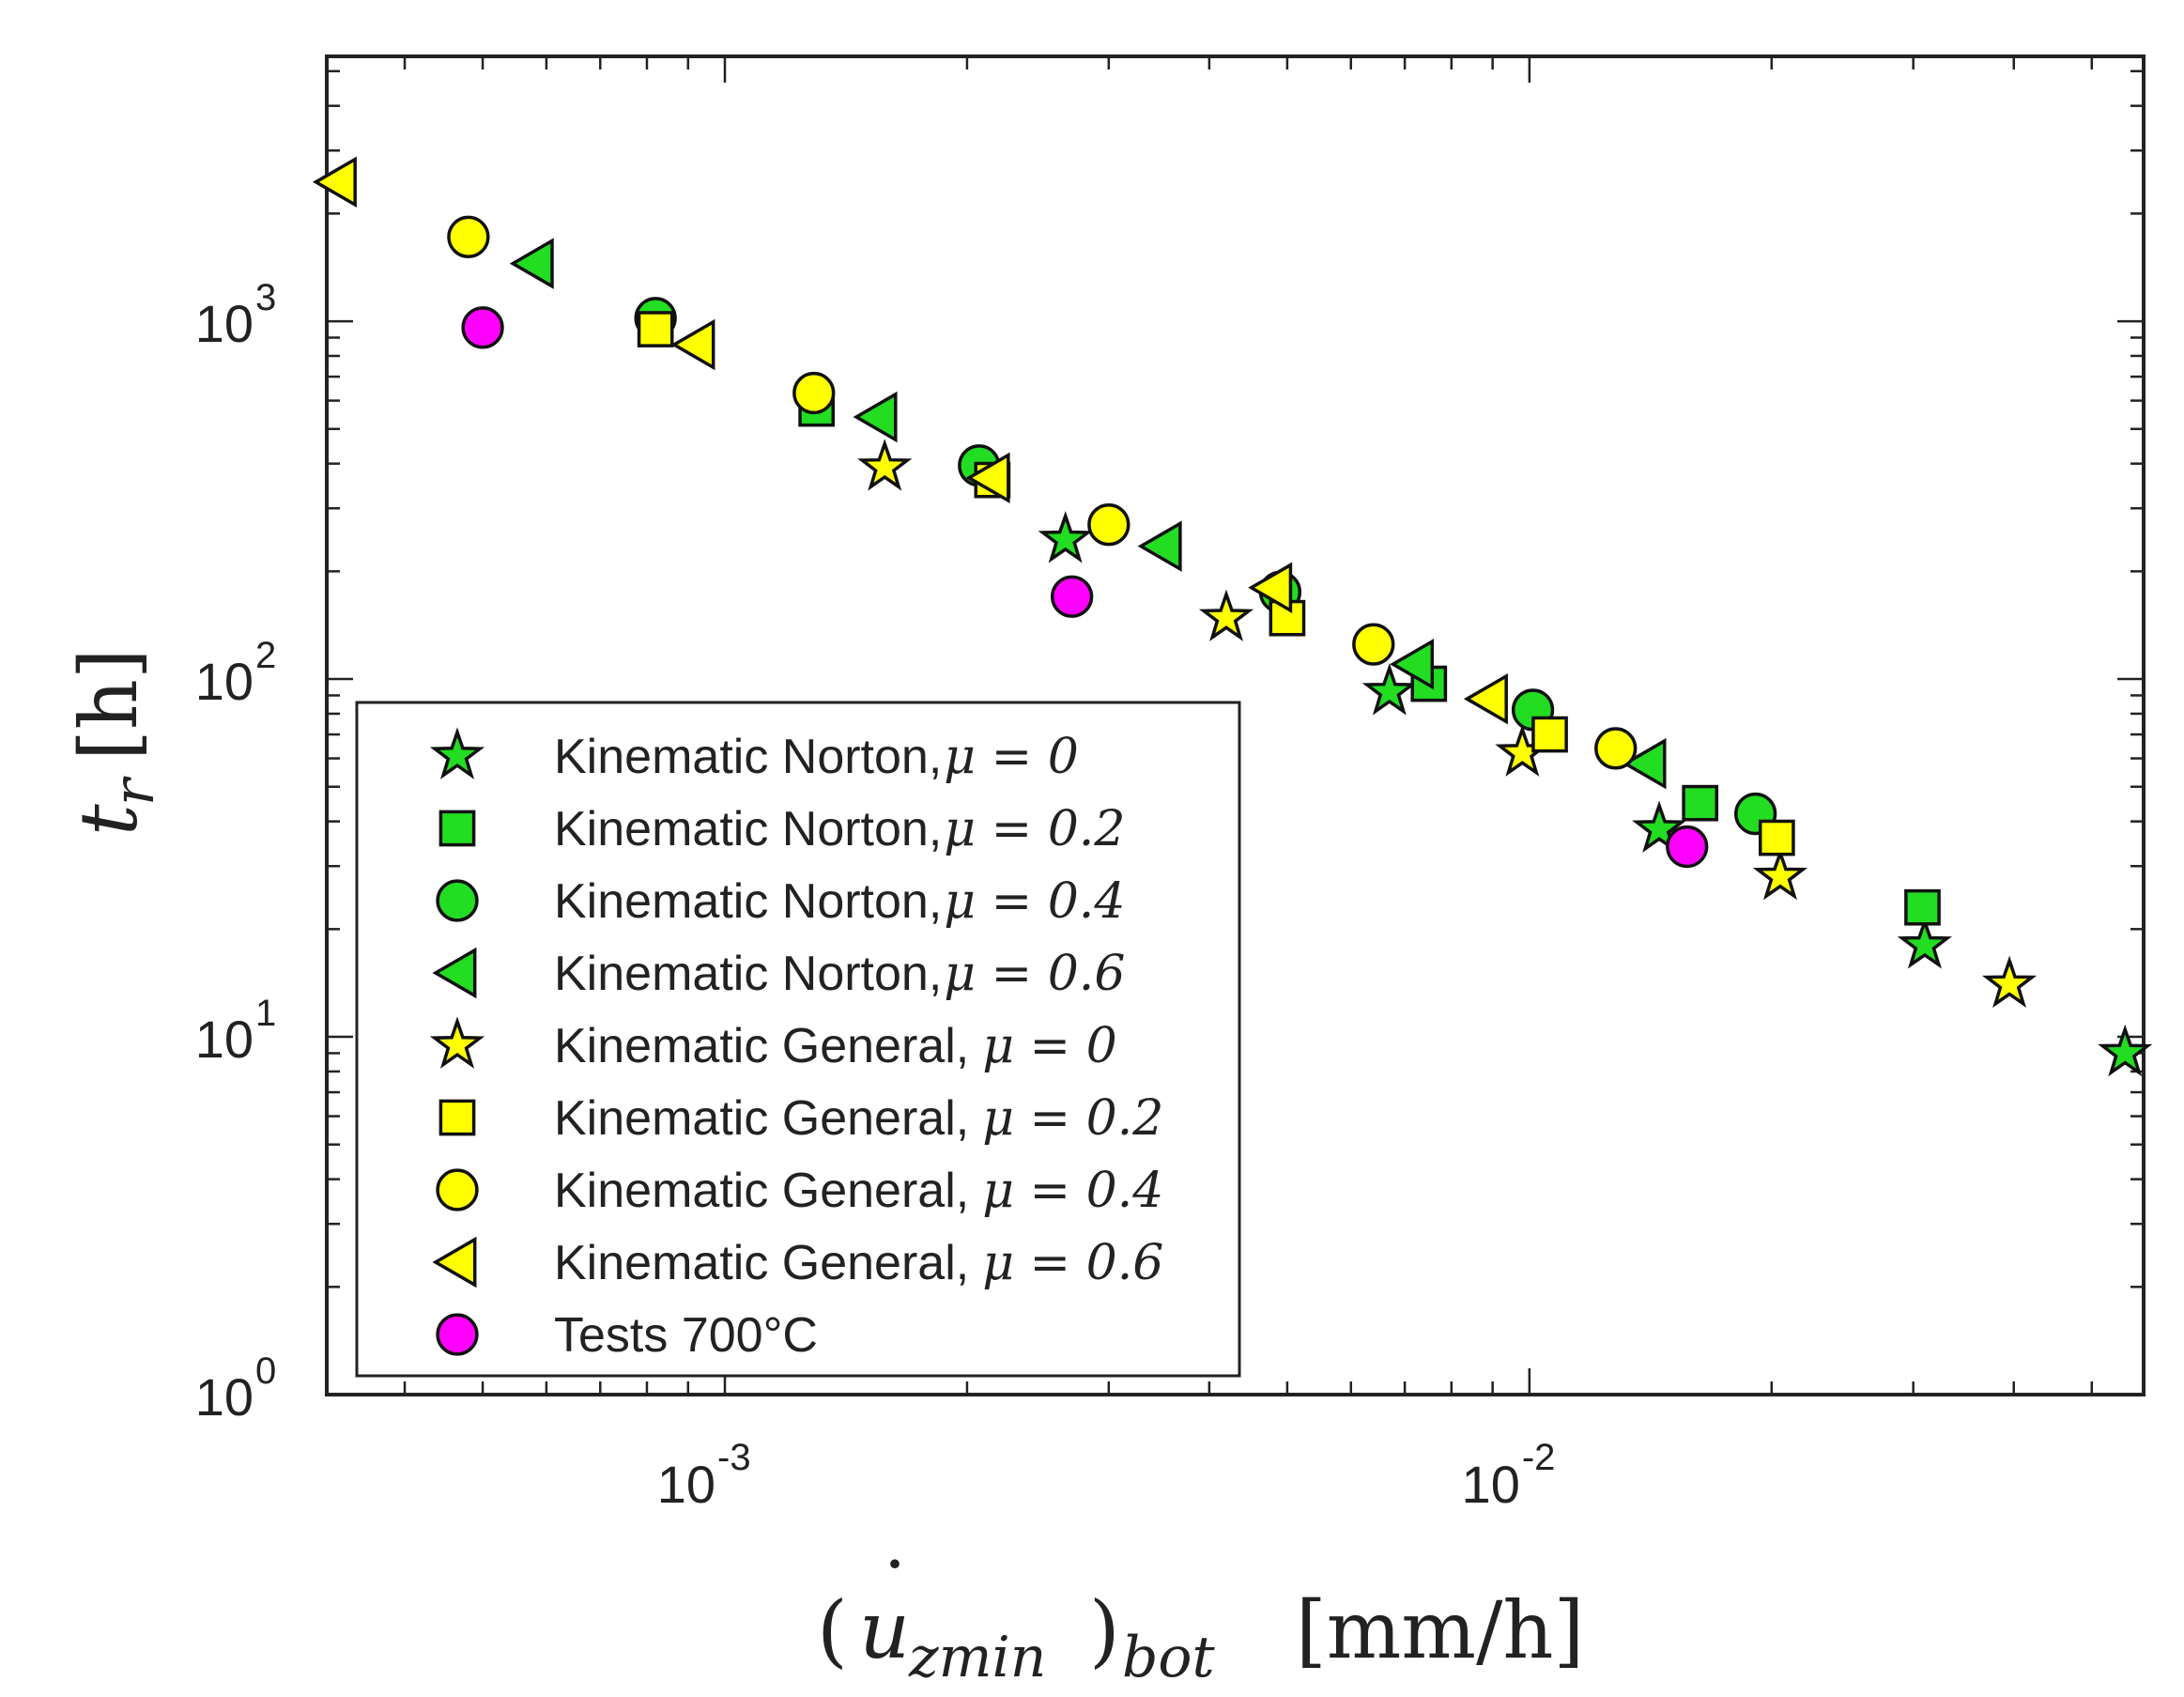 The image size is (2184, 1697). I want to click on x-label-variable: u, so click(884, 1630).